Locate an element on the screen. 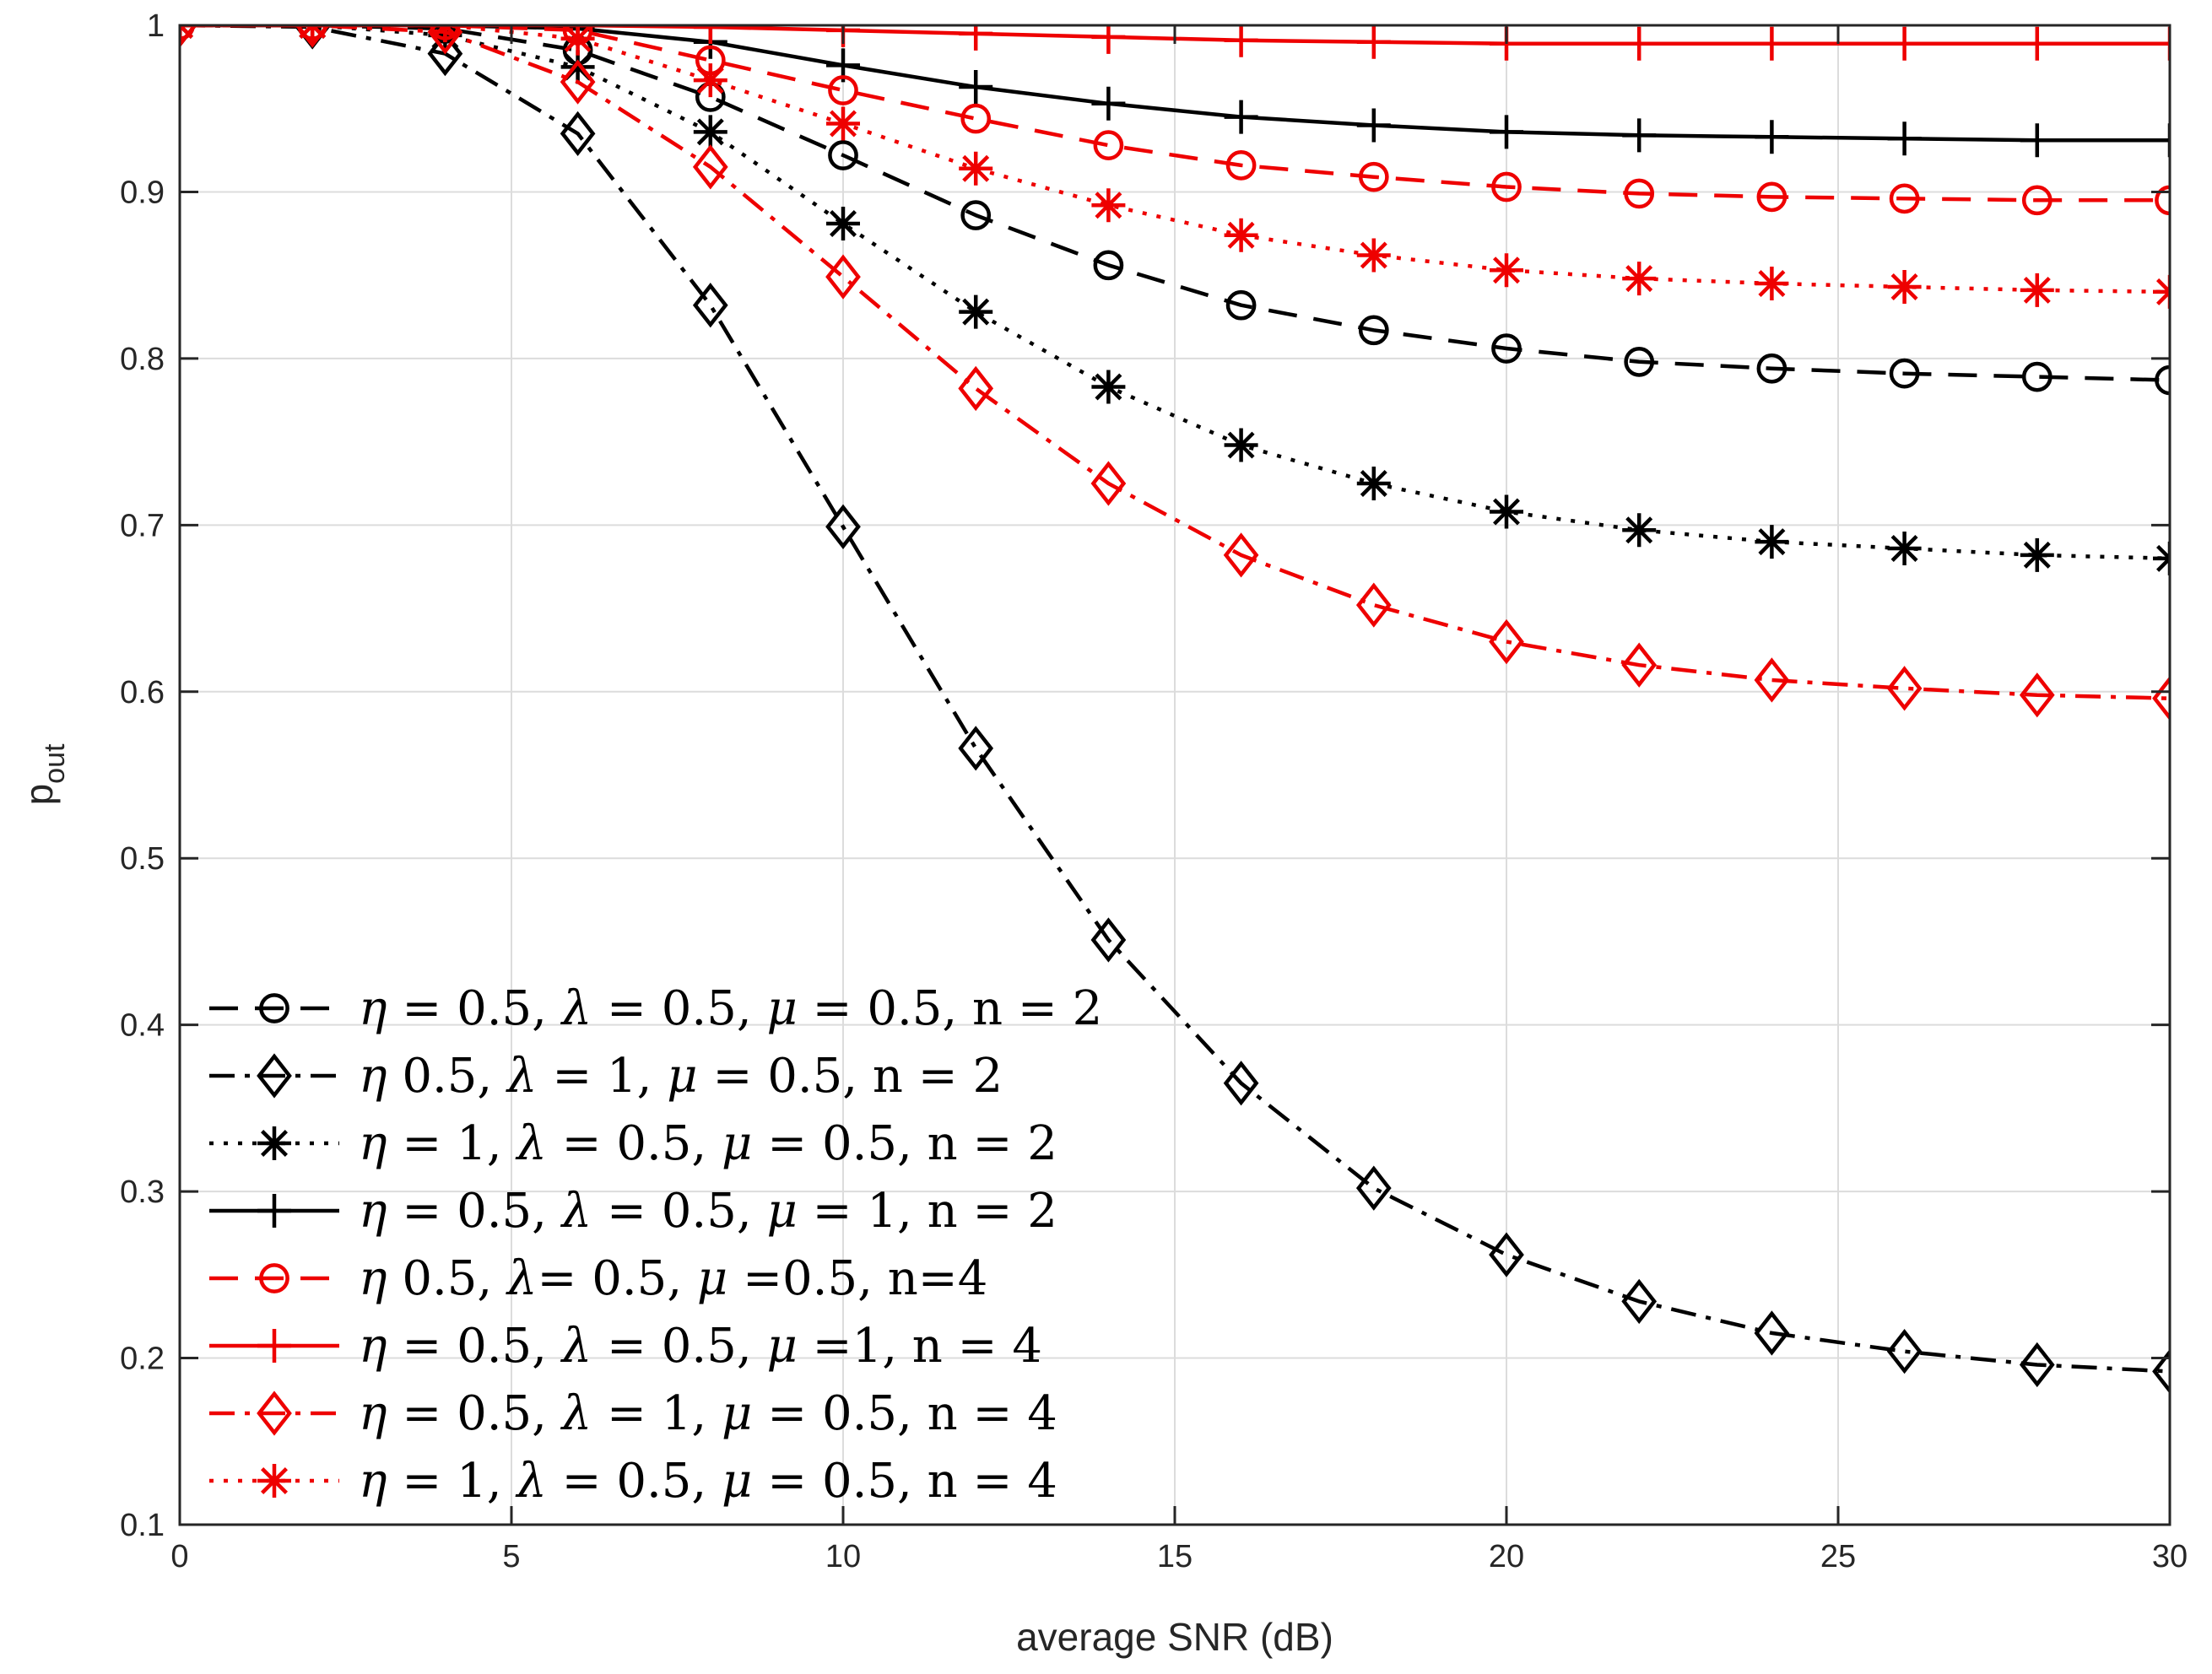 Image resolution: width=2212 pixels, height=1674 pixels. y-tick-label: 0.5 is located at coordinates (143, 859).